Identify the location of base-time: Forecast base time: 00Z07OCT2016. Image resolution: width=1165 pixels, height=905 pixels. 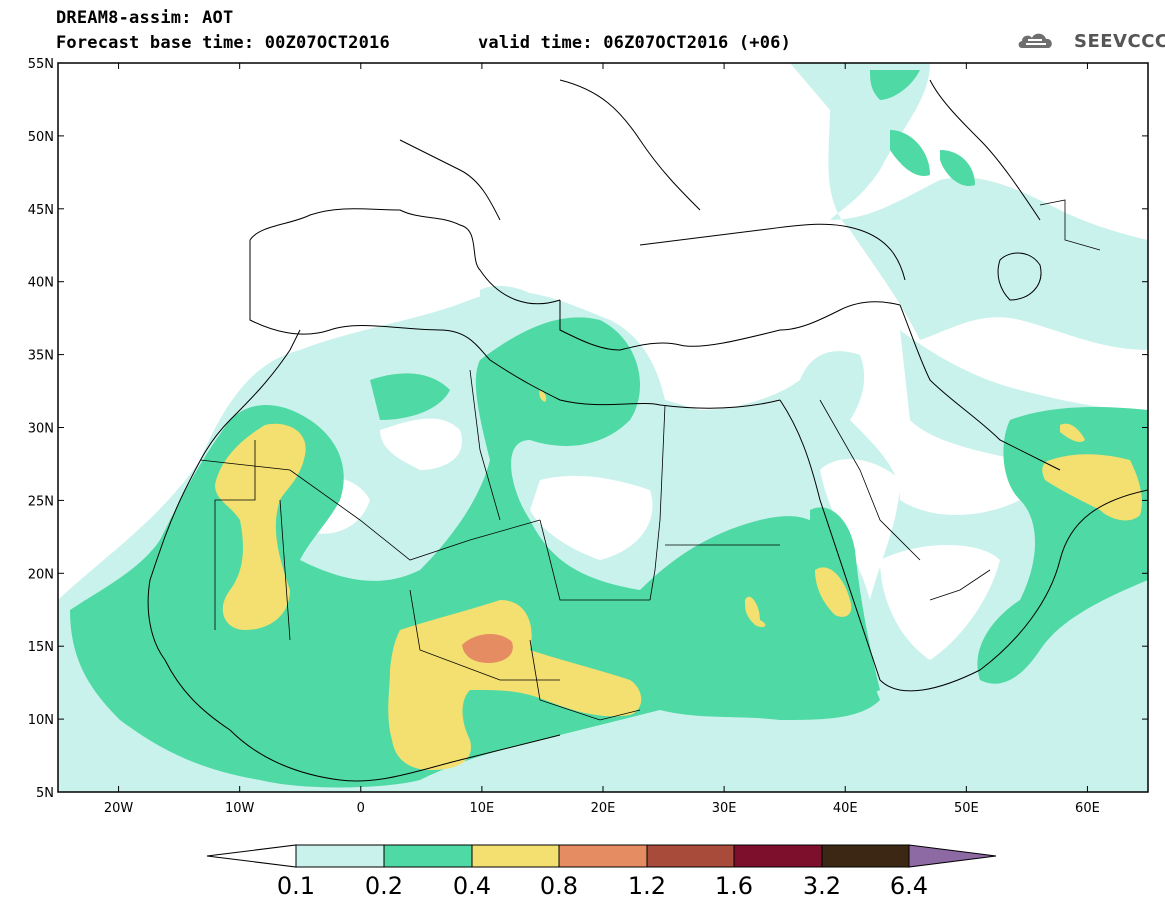
(223, 43).